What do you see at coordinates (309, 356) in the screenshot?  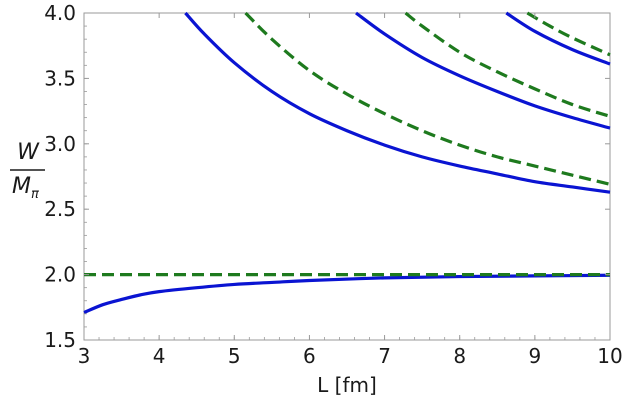 I see `x-tick-label: 6` at bounding box center [309, 356].